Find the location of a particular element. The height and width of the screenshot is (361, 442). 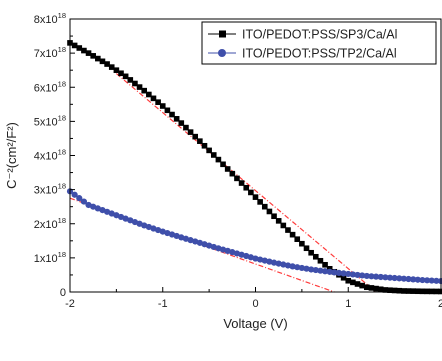

y-axis-label: C⁻²(cm²/F²) is located at coordinates (11, 155).